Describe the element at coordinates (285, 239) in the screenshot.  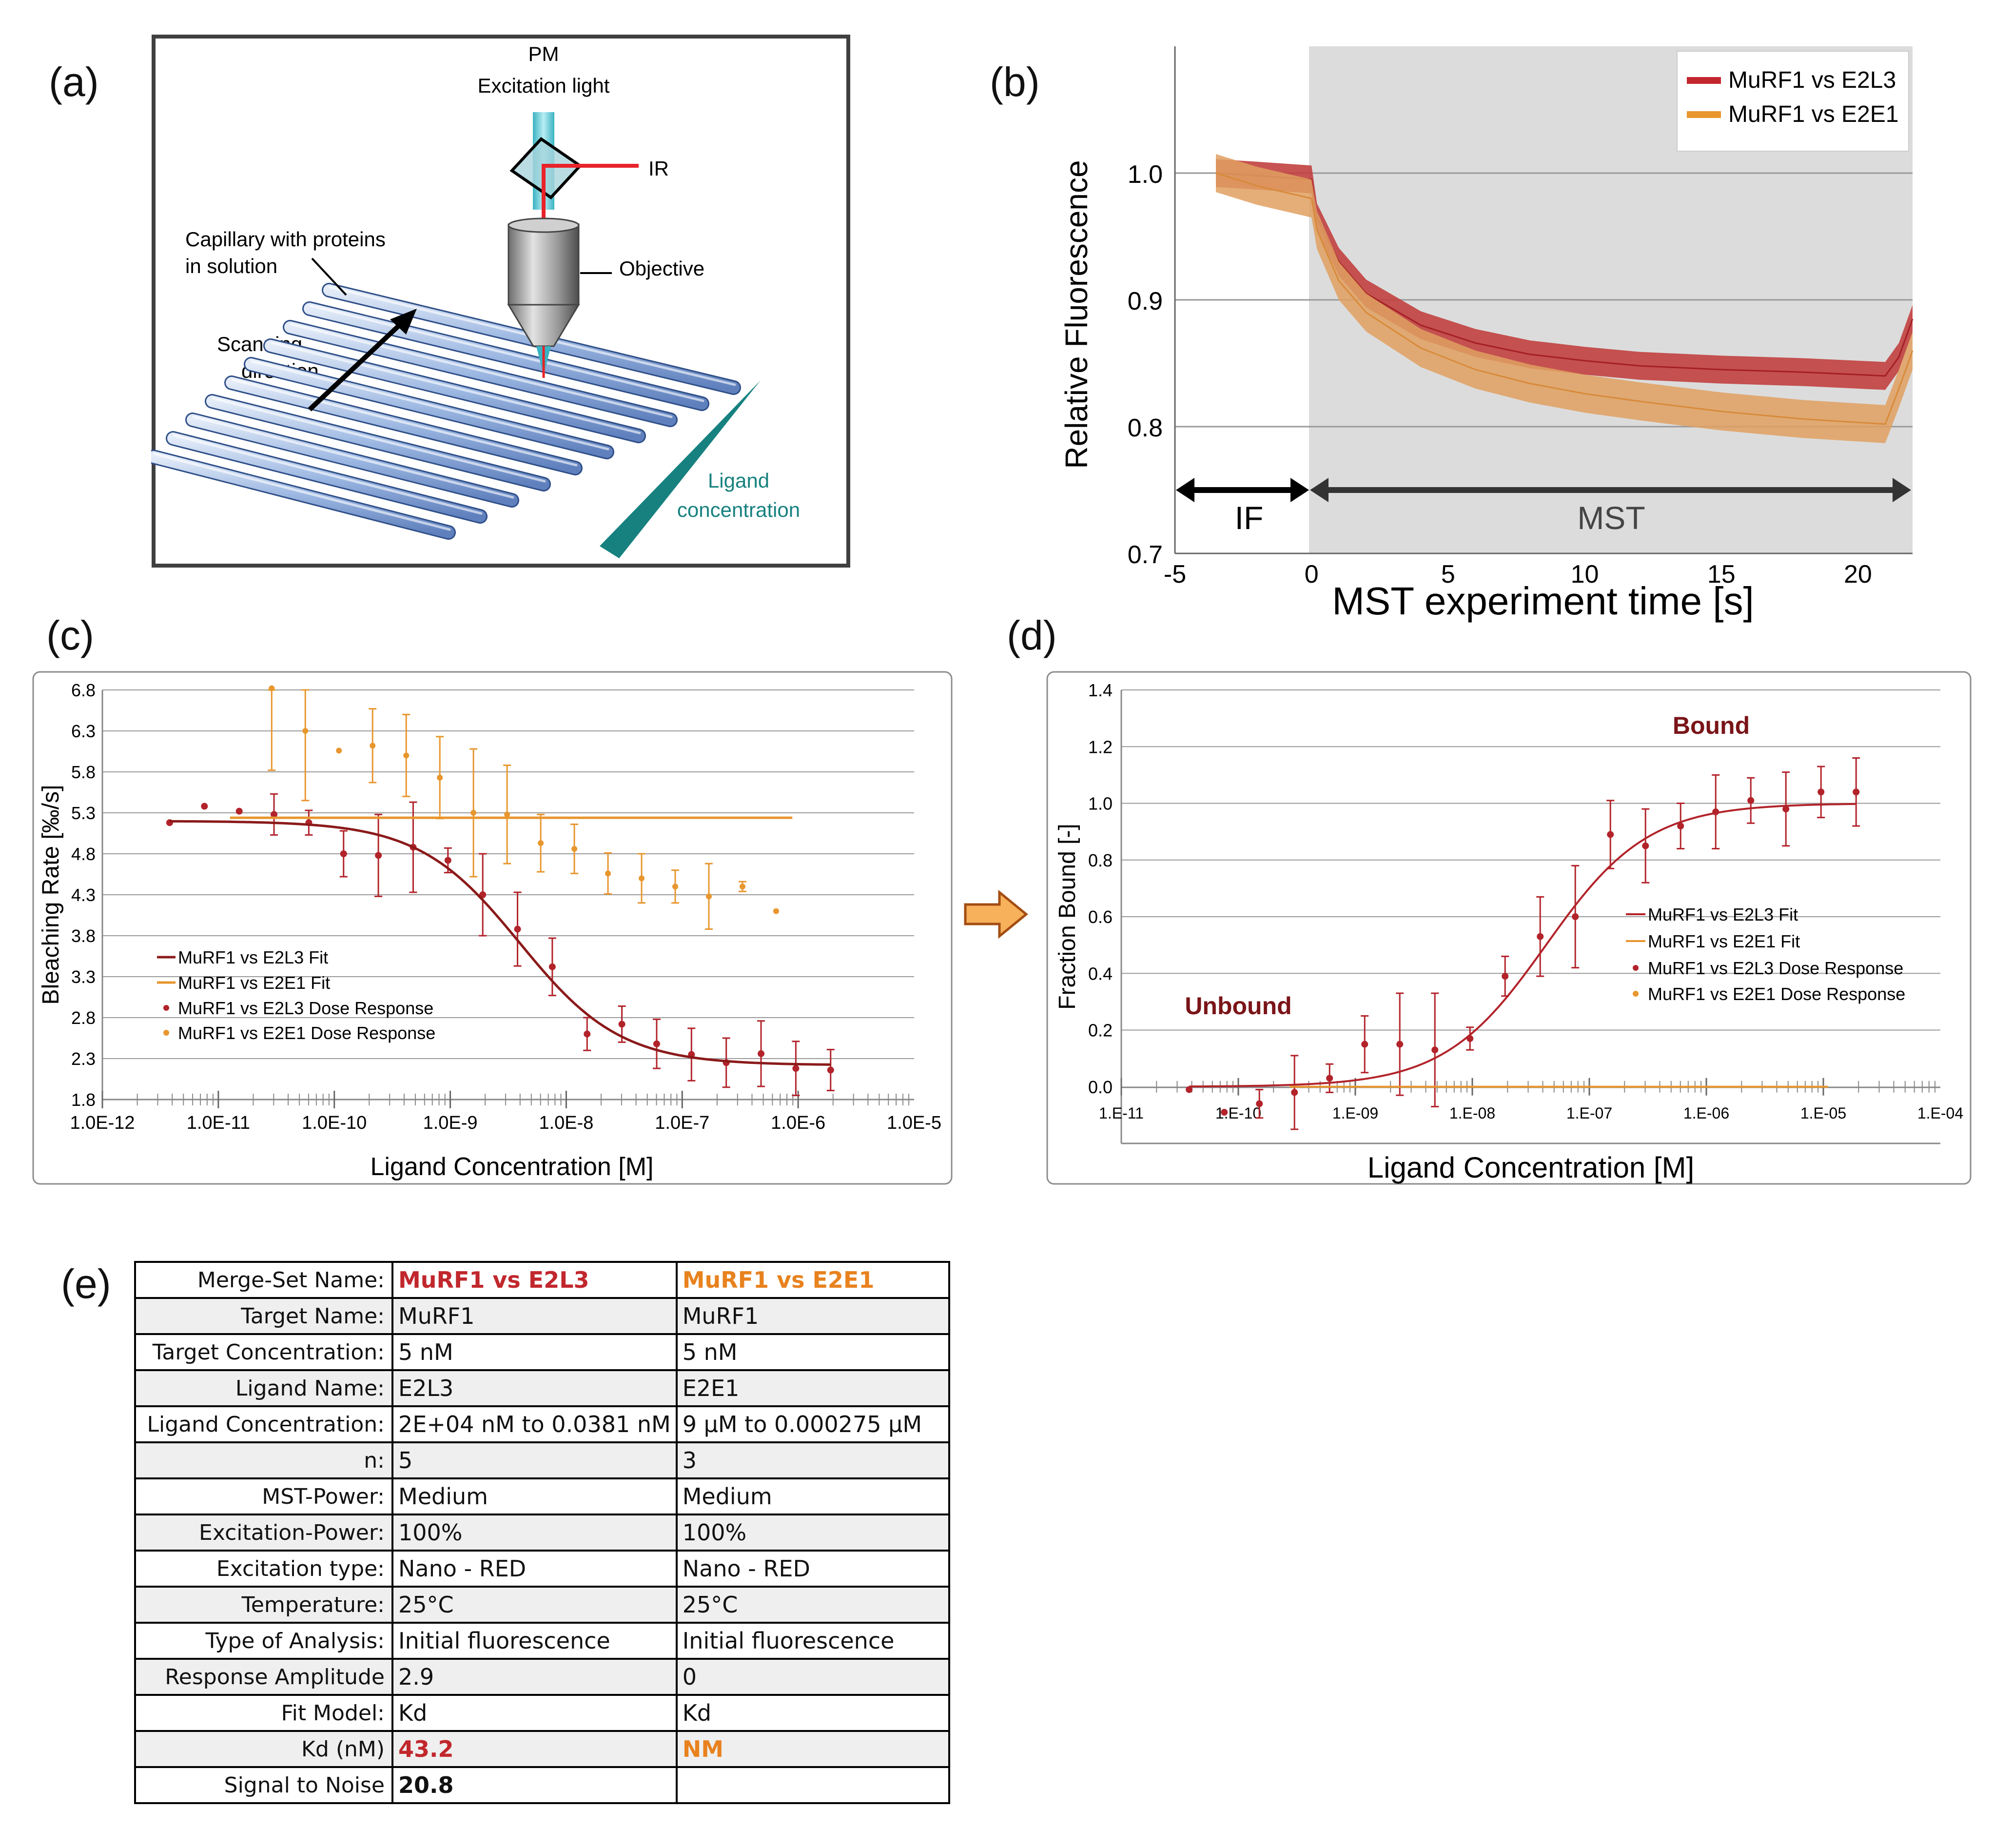
I see `capillary-label-1: Capillary with proteins` at that location.